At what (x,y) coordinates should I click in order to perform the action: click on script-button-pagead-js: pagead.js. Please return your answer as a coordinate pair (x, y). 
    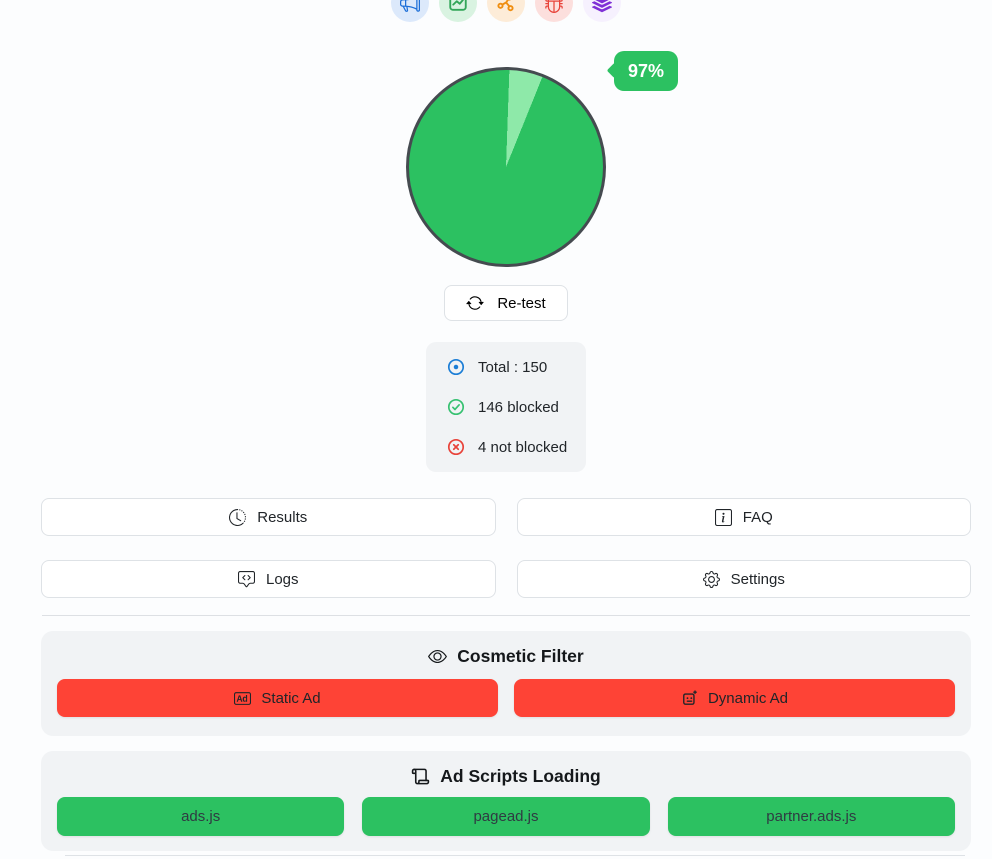
    Looking at the image, I should click on (506, 816).